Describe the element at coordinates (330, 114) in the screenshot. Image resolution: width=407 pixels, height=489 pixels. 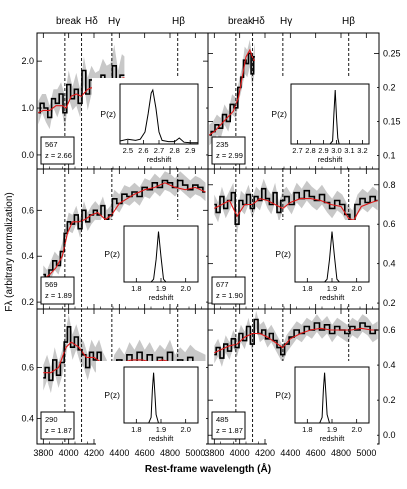
I see `pz-frame` at that location.